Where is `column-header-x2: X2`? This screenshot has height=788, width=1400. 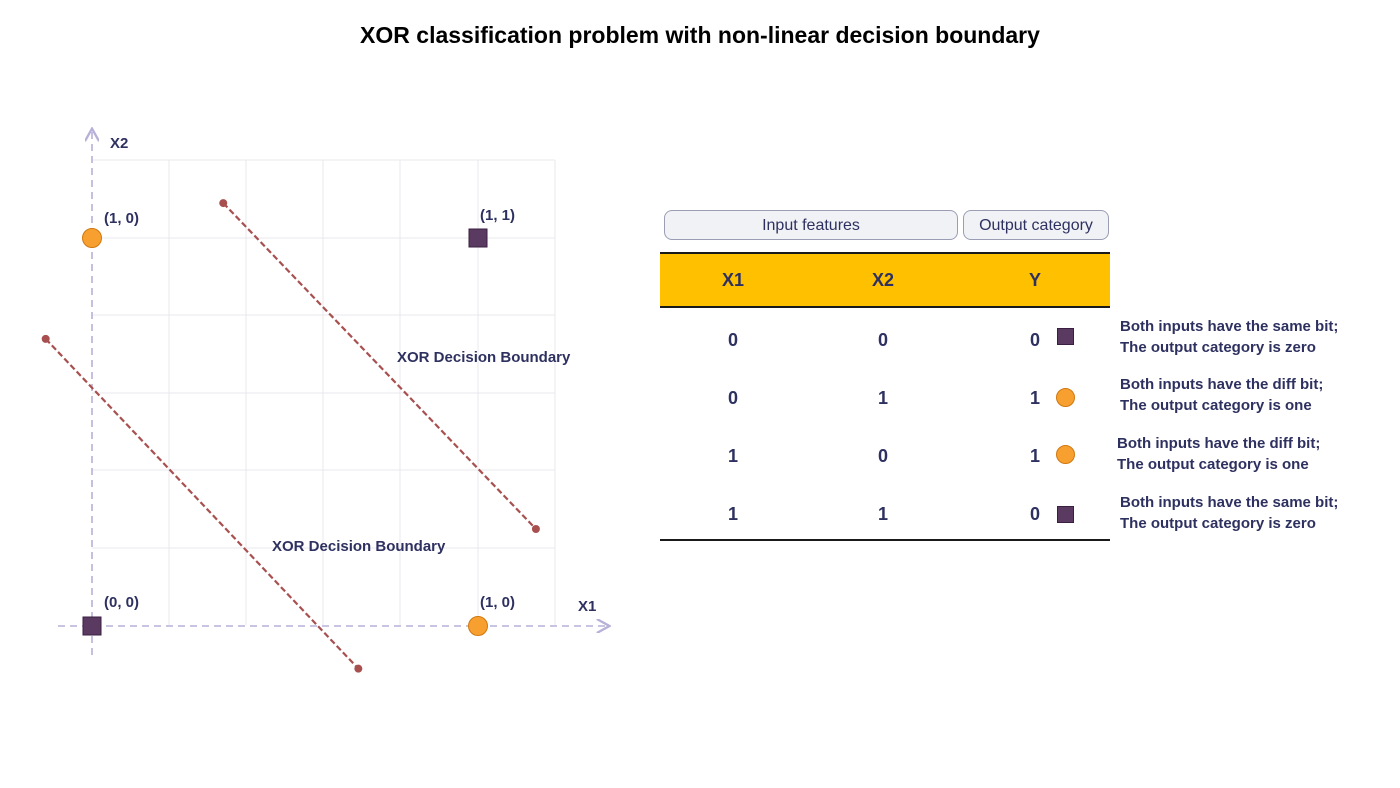
column-header-x2: X2 is located at coordinates (883, 280).